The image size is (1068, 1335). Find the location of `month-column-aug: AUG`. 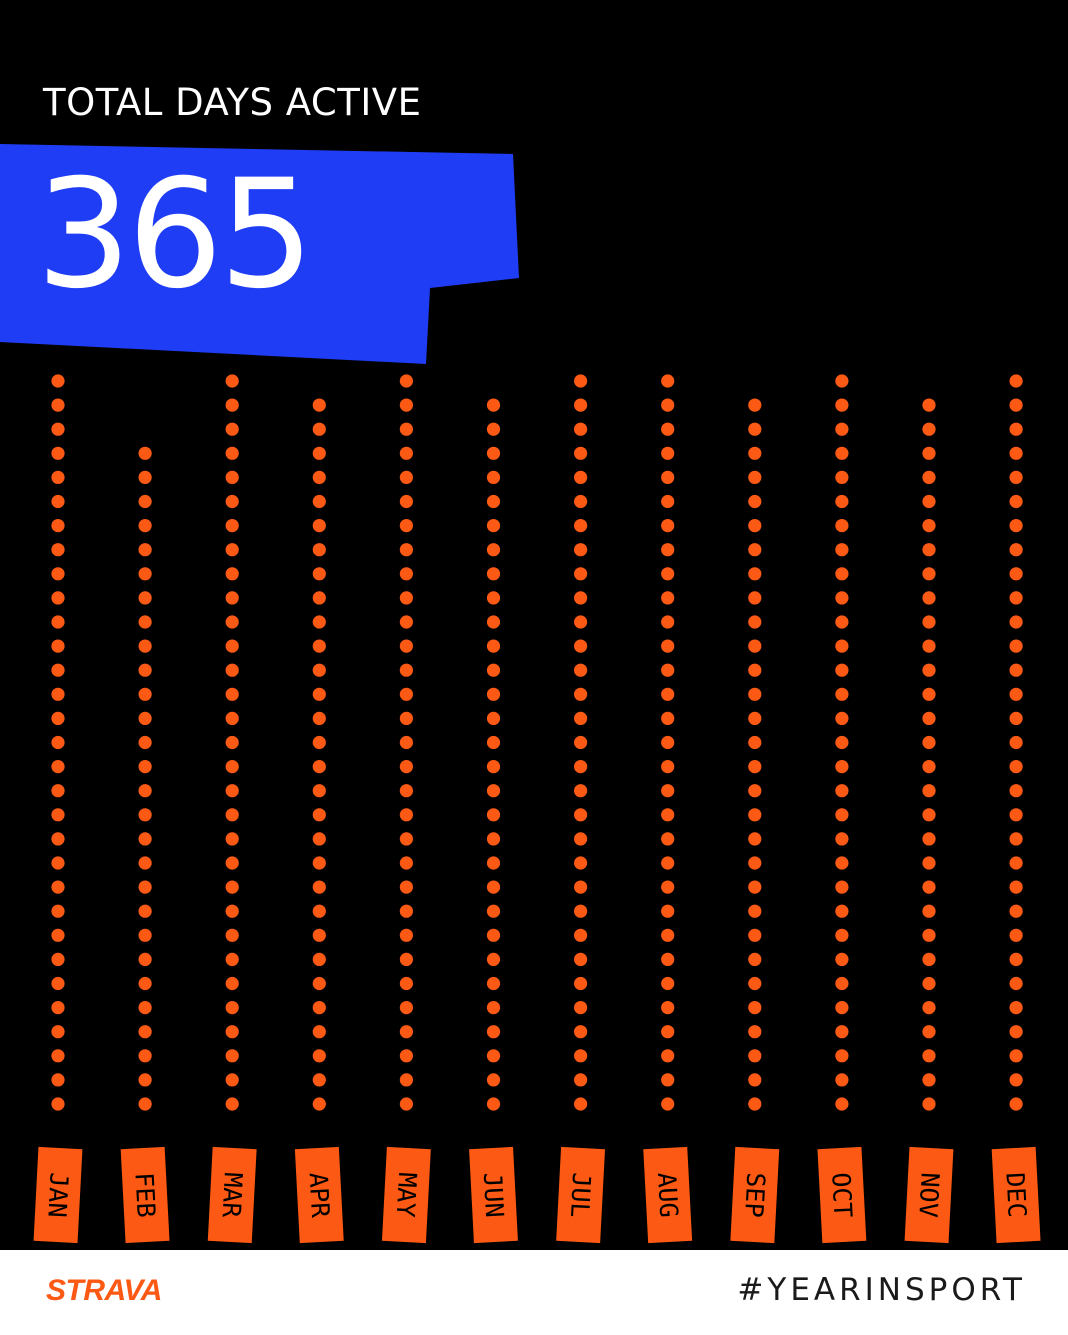

month-column-aug: AUG is located at coordinates (668, 809).